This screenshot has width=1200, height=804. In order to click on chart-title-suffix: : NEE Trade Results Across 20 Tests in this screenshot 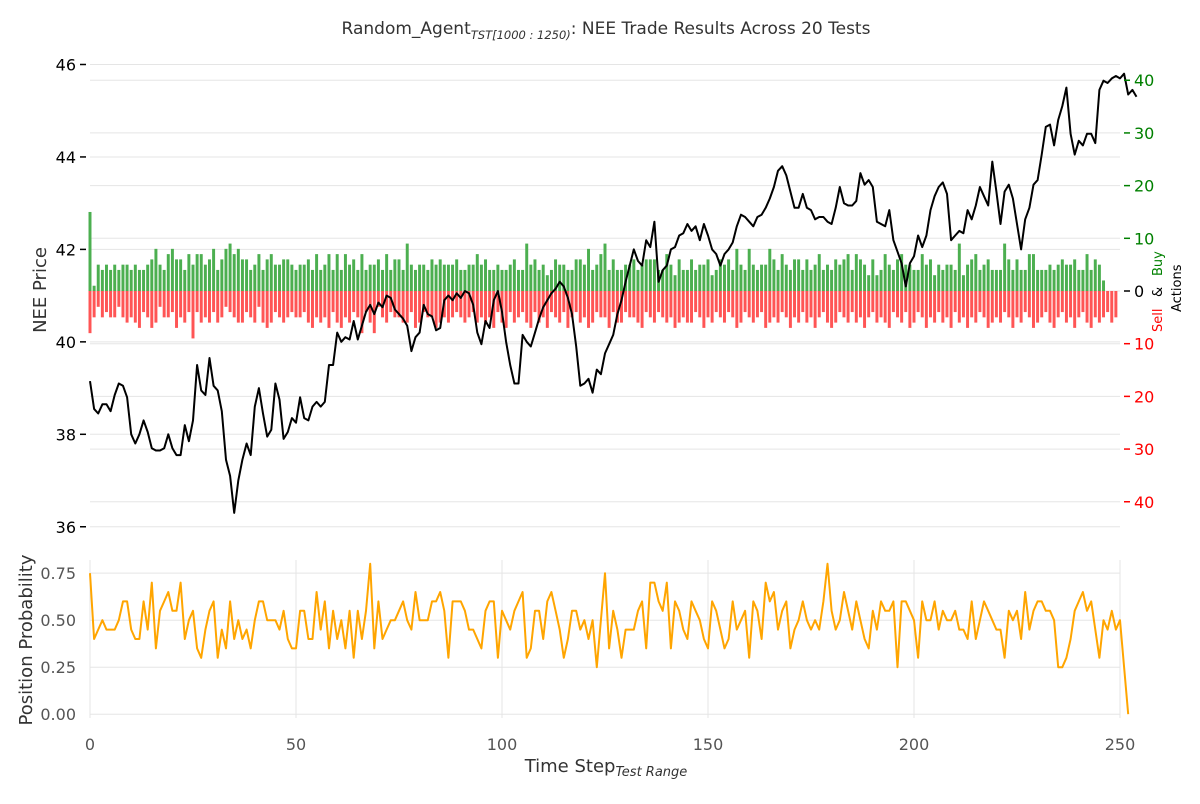, I will do `click(721, 29)`.